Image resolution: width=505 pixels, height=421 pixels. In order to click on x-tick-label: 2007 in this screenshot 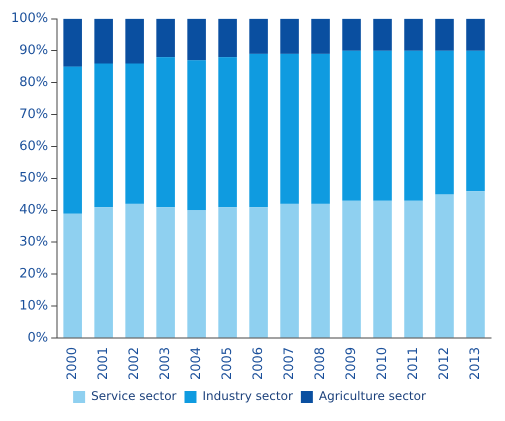, I will do `click(289, 363)`.